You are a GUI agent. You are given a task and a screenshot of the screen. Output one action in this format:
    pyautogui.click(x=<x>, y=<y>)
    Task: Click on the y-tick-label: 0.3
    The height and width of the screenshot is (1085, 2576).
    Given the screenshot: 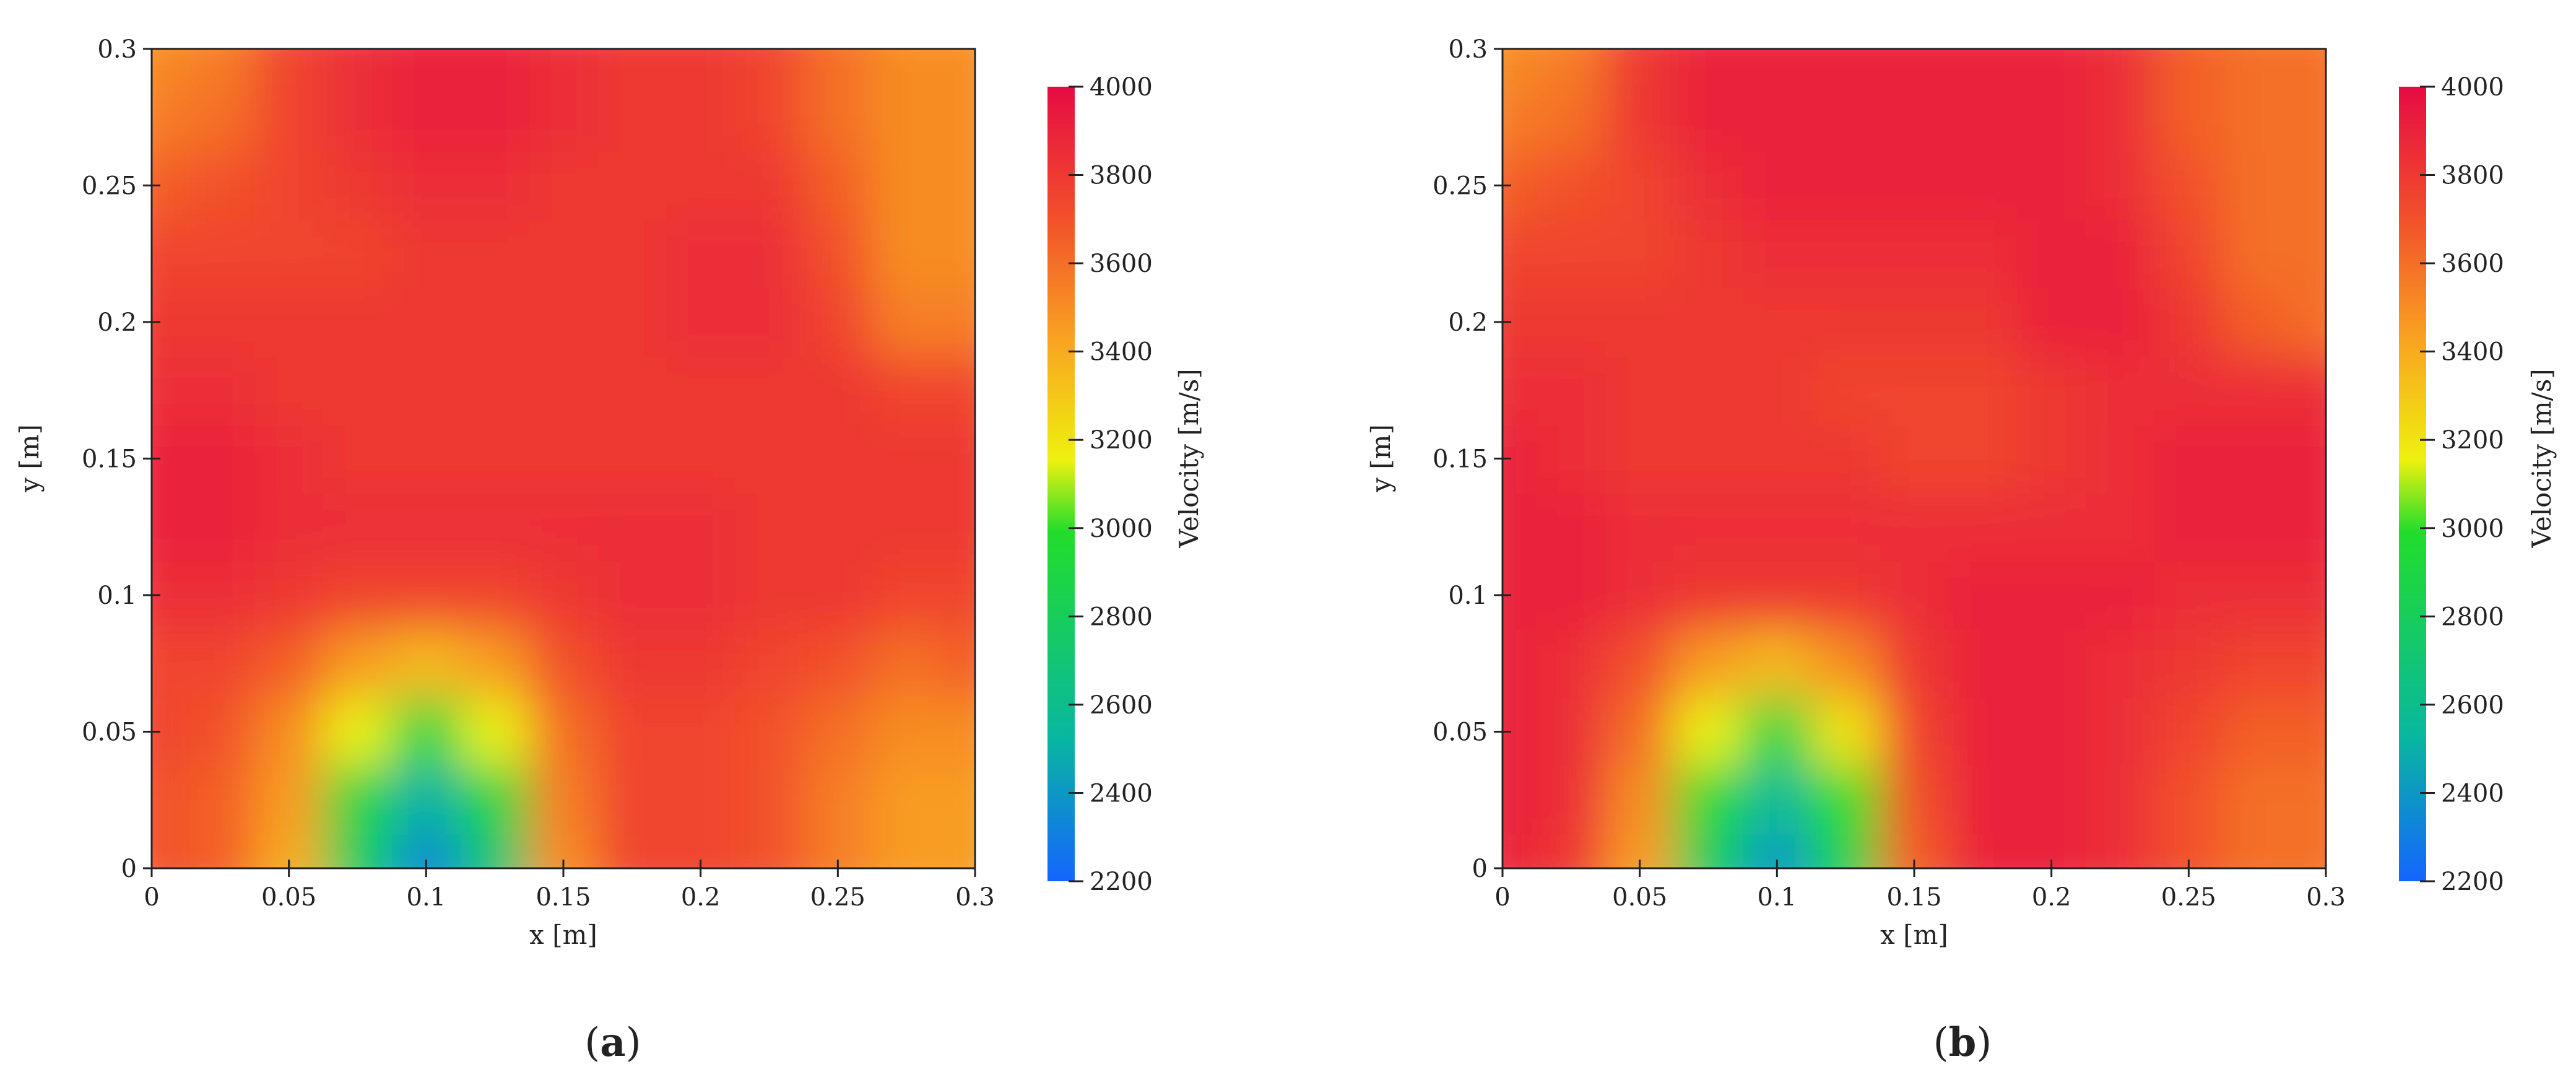 What is the action you would take?
    pyautogui.click(x=117, y=49)
    